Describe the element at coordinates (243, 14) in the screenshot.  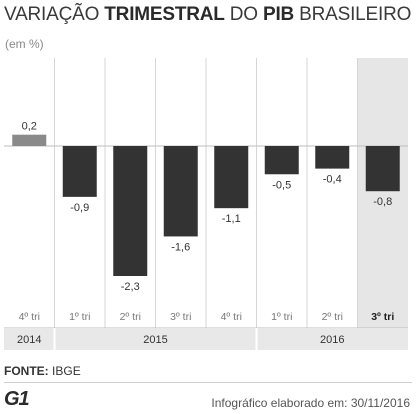
I see `title-text-3: DO` at that location.